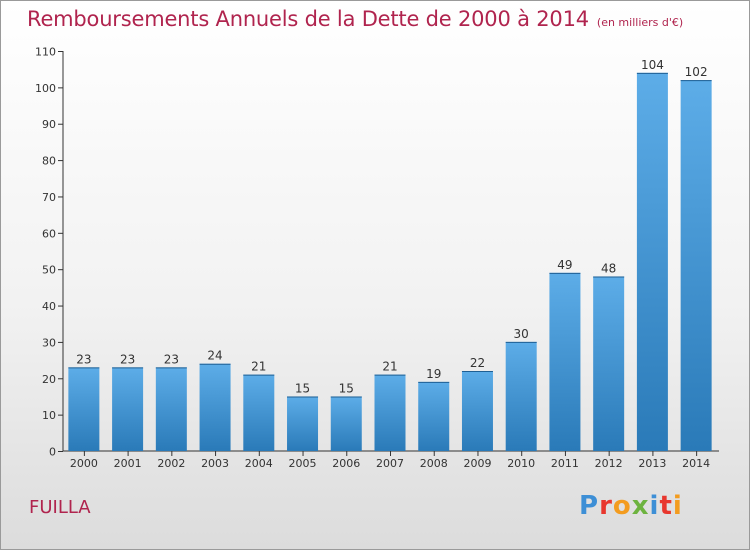  What do you see at coordinates (652, 65) in the screenshot?
I see `data-label: 104` at bounding box center [652, 65].